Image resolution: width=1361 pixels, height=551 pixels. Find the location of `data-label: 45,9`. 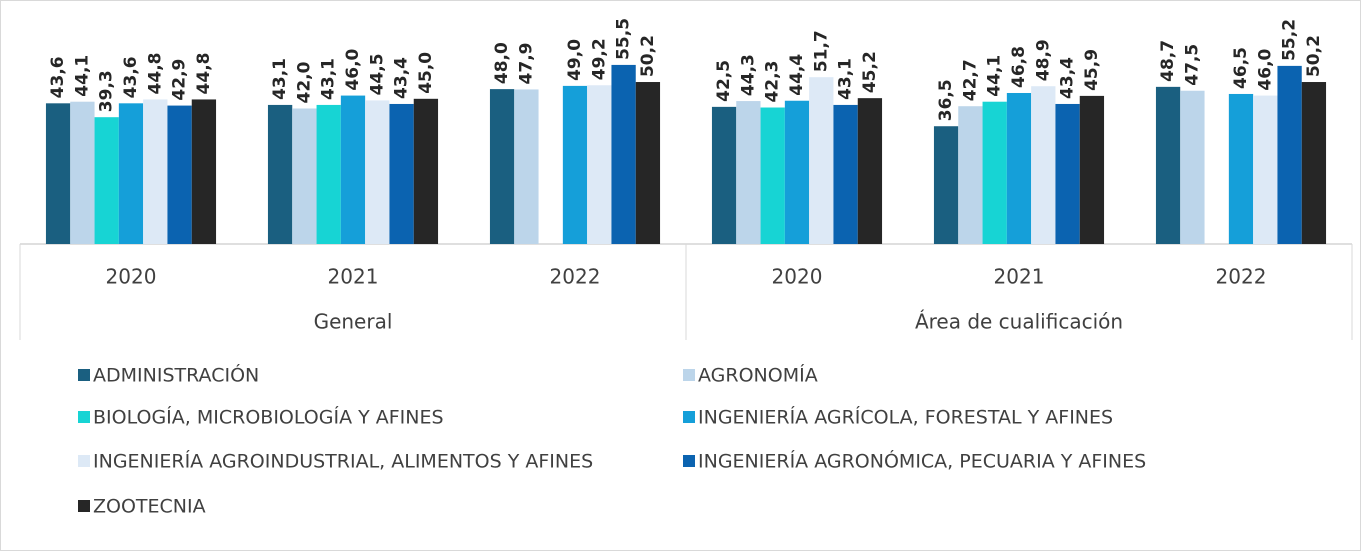

data-label: 45,9 is located at coordinates (1092, 70).